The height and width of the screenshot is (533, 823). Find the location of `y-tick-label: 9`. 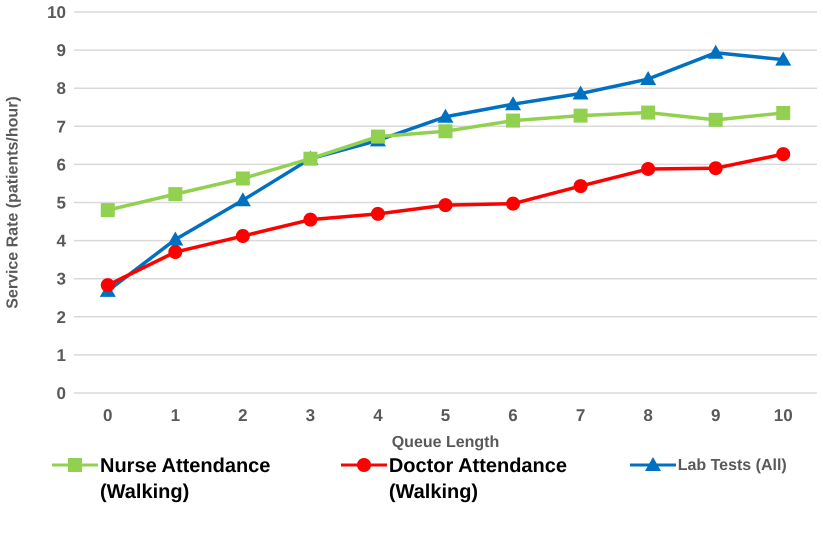

y-tick-label: 9 is located at coordinates (61, 50).